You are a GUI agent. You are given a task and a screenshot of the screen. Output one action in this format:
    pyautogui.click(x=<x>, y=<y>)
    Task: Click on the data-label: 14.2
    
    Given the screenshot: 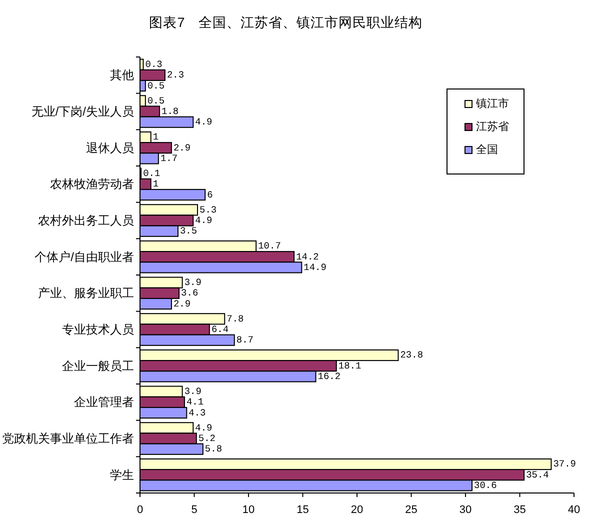 What is the action you would take?
    pyautogui.click(x=307, y=256)
    